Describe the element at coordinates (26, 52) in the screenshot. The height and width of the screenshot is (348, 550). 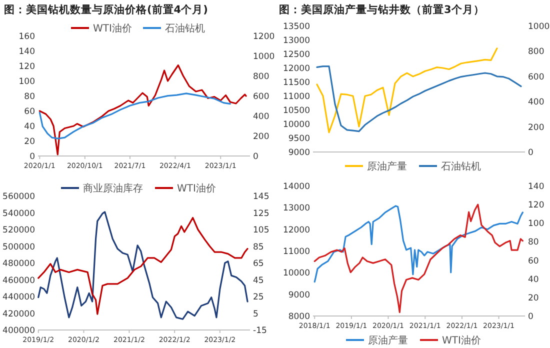
I see `y-tick-label: 140` at that location.